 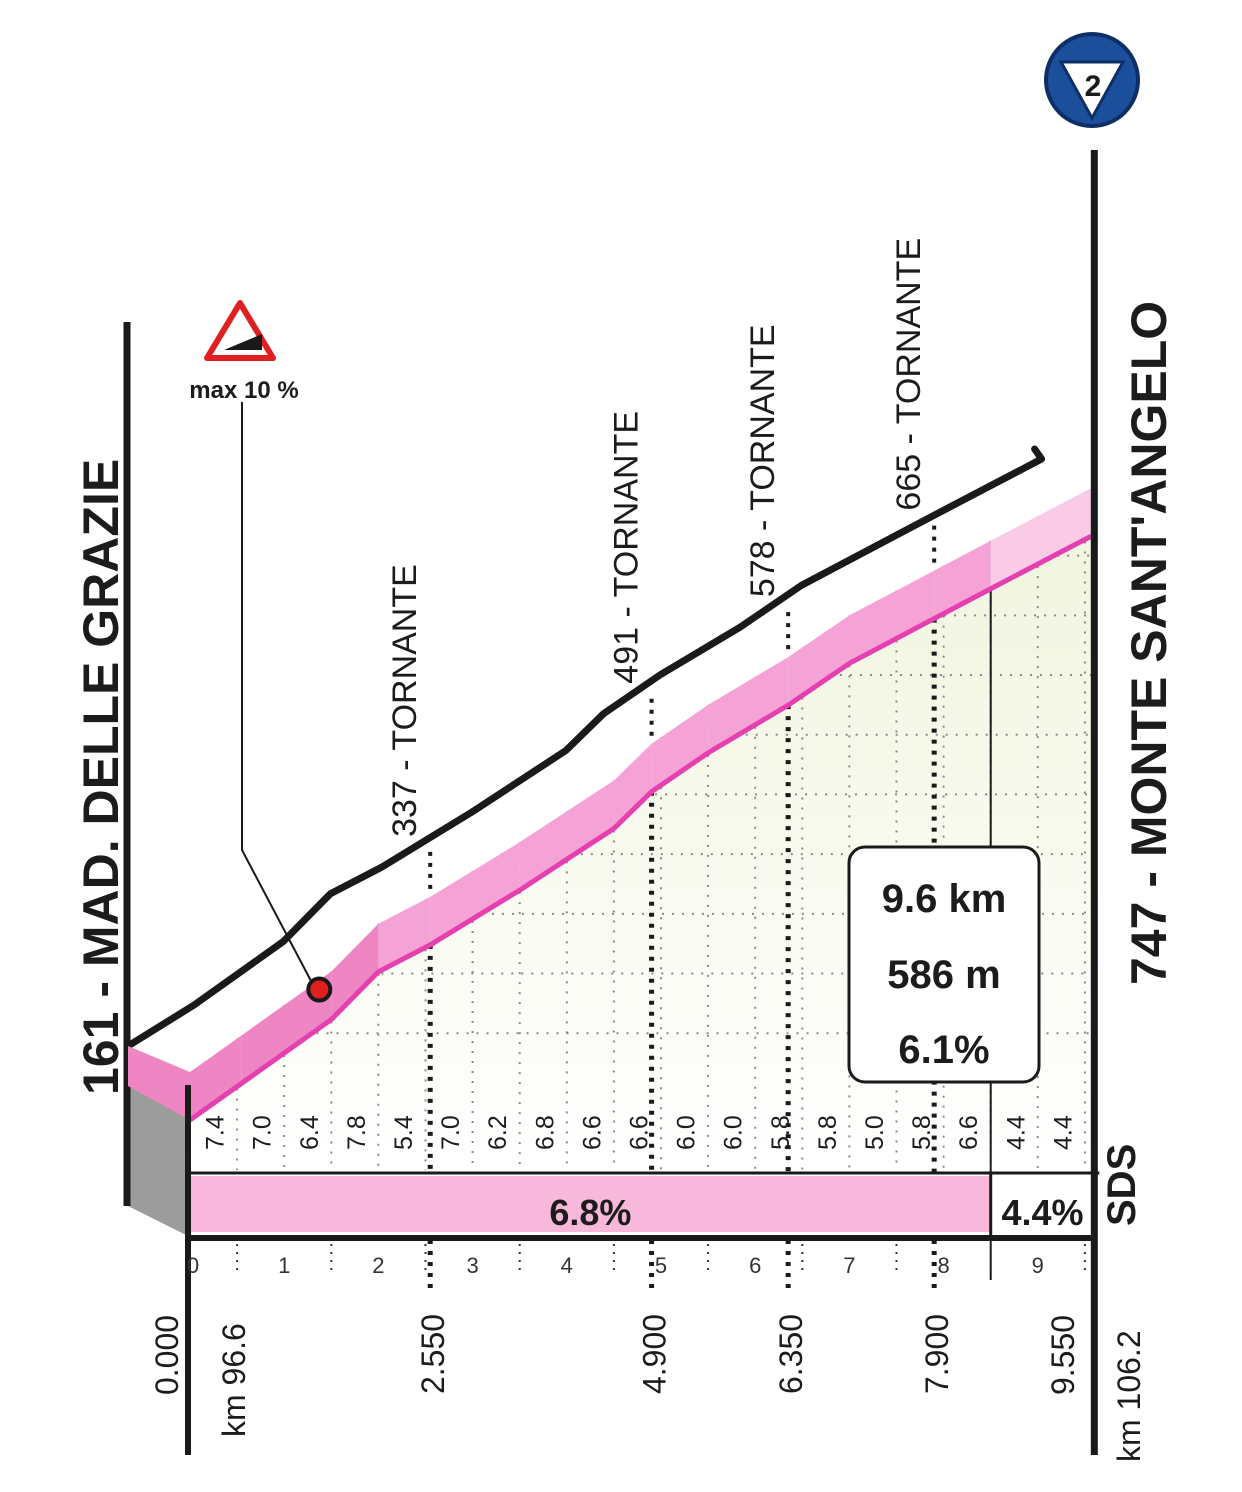 I want to click on start-label: 161 - MAD. DELLE GRAZIE, so click(x=101, y=777).